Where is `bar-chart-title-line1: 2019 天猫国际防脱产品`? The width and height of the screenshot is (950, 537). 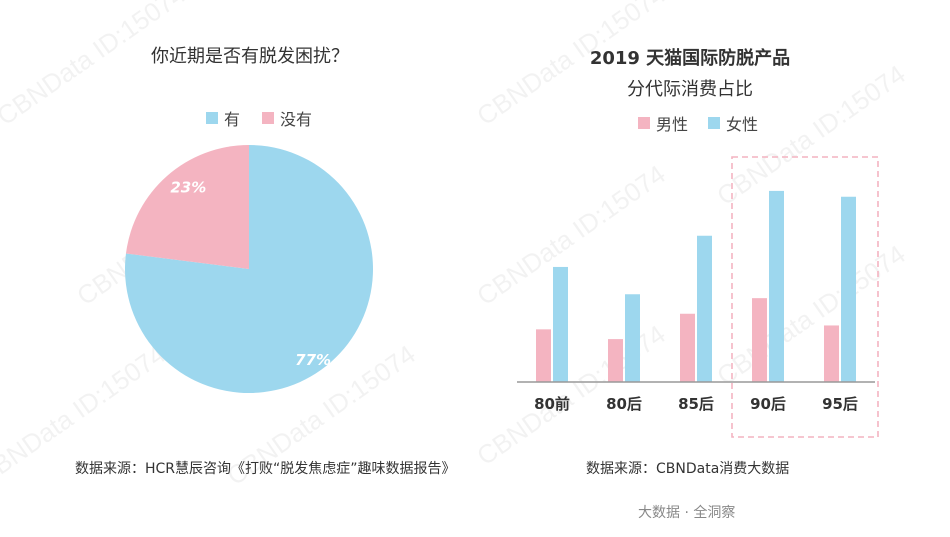
bar-chart-title-line1: 2019 天猫国际防脱产品 is located at coordinates (690, 58).